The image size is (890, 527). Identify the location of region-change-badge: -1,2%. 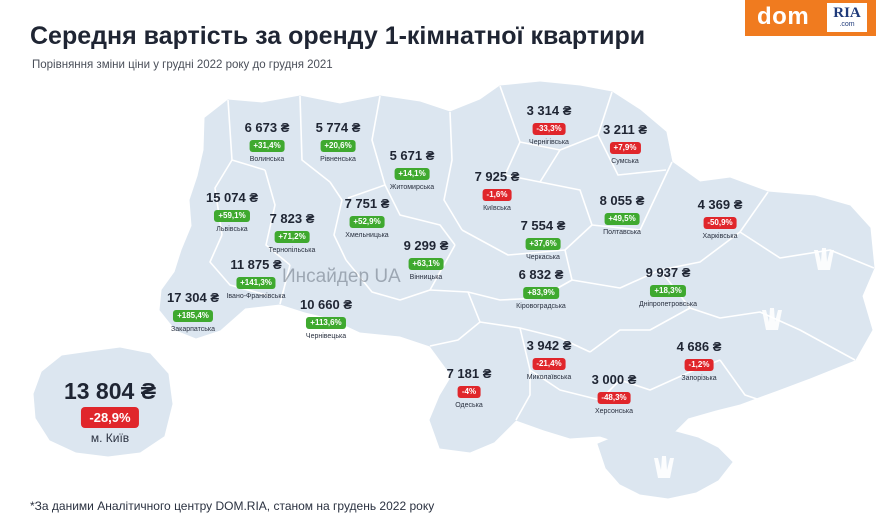
(699, 365).